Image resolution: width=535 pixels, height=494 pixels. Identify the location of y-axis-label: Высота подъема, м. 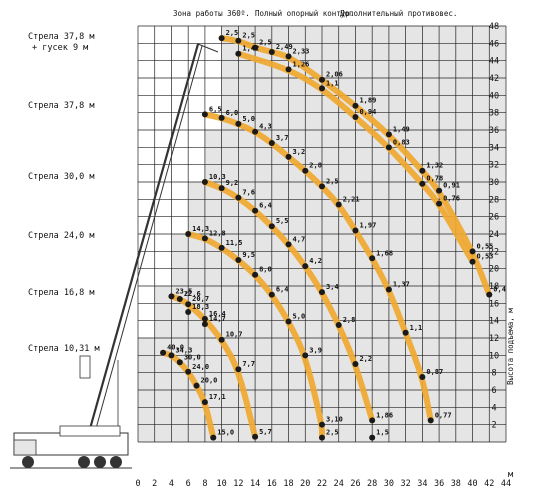
(510, 346).